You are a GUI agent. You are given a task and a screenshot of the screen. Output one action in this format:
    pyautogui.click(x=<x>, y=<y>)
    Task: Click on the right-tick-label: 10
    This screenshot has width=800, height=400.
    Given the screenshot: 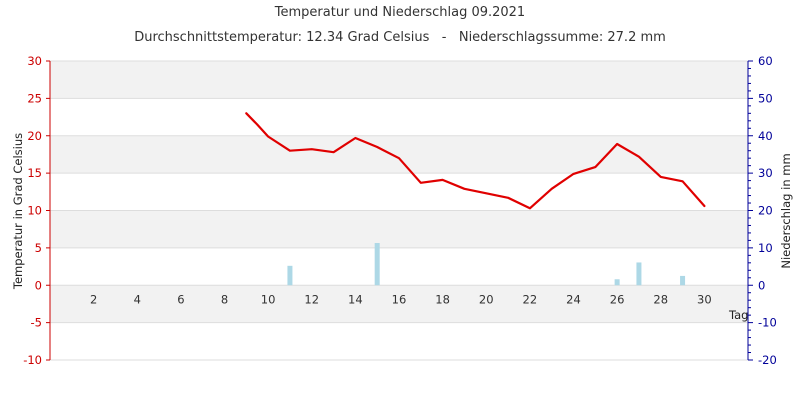 What is the action you would take?
    pyautogui.click(x=765, y=248)
    